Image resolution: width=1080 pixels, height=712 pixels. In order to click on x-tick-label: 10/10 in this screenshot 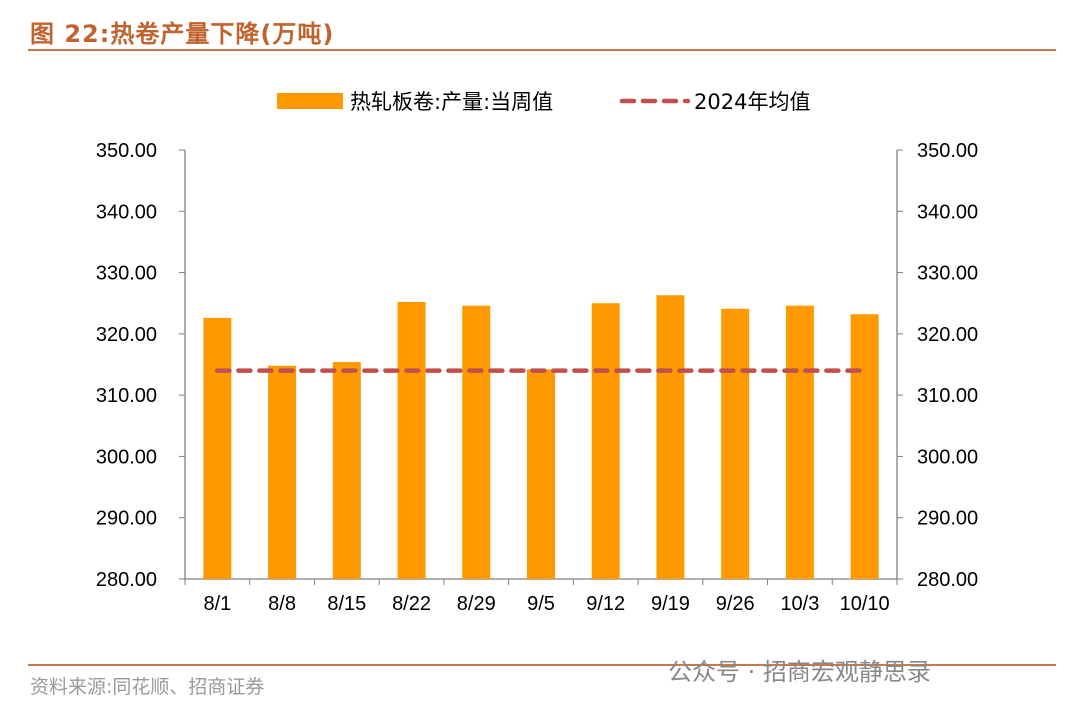, I will do `click(865, 604)`.